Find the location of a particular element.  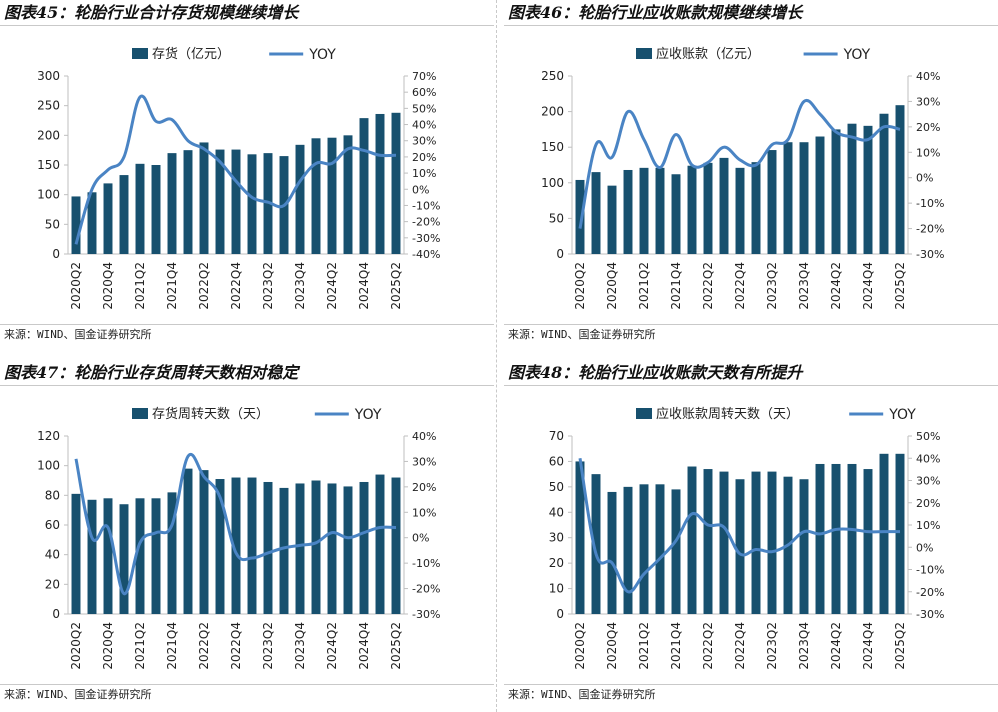

legend-bar-label: 存货周转天数（天） is located at coordinates (210, 414).